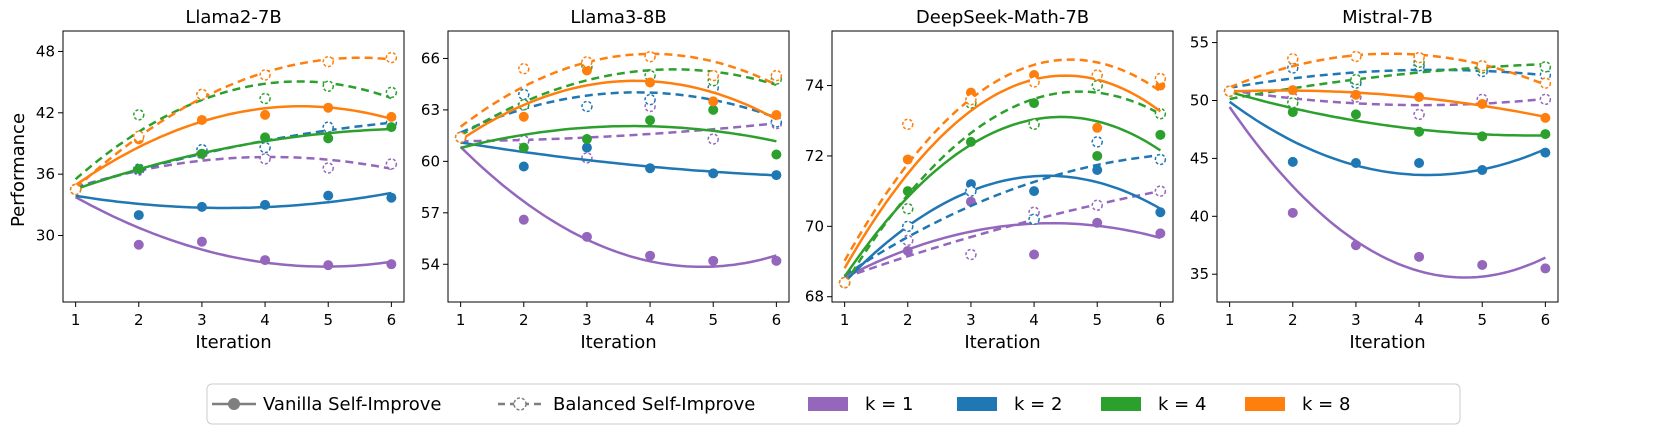 The width and height of the screenshot is (1660, 434). I want to click on k4-vanilla-trend-line, so click(618, 137).